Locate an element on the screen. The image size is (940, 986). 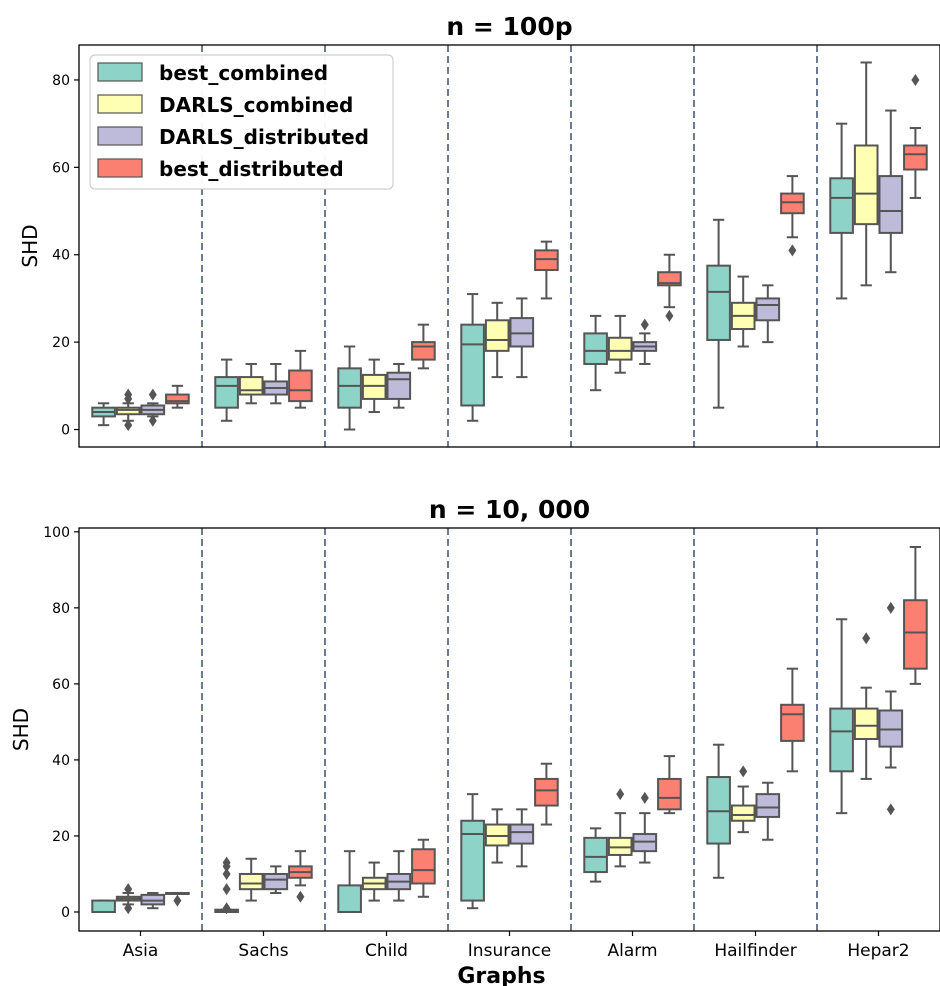
legend-item-darls-combined: DARLS_combined is located at coordinates (225, 105).